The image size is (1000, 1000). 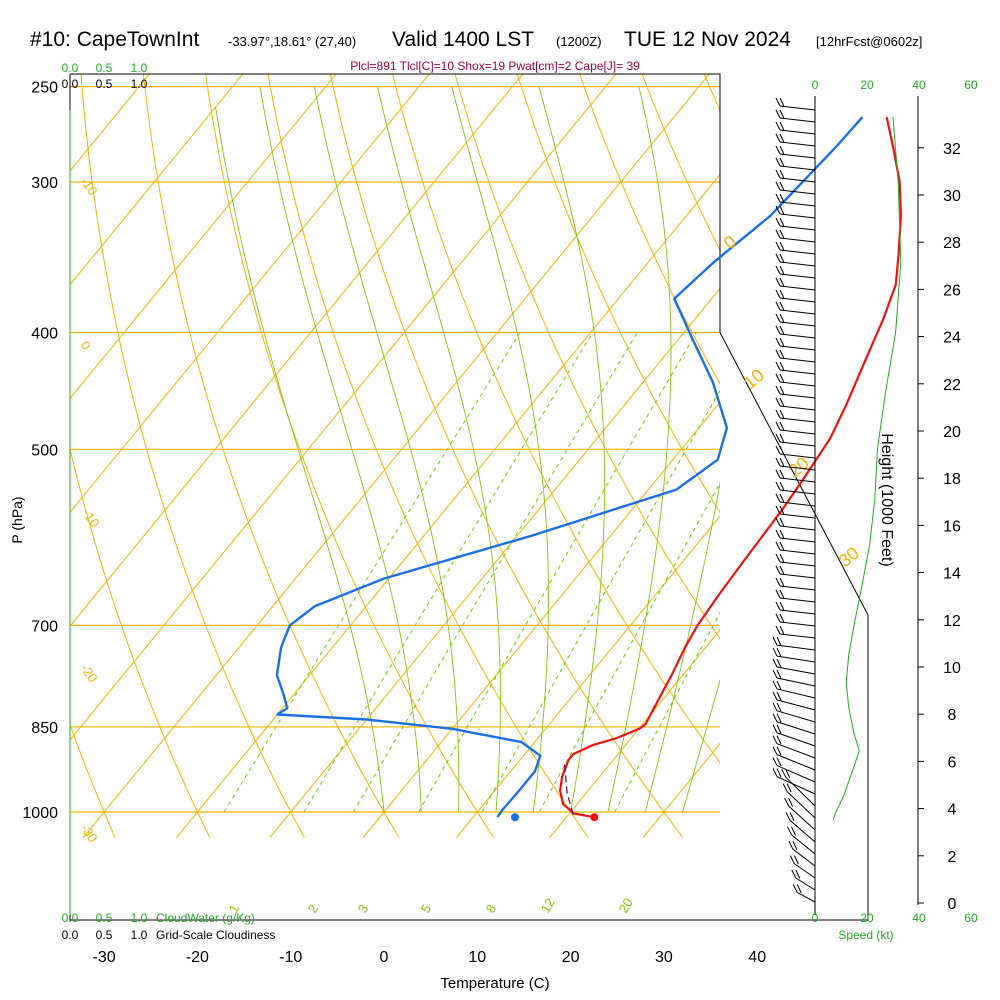 What do you see at coordinates (70, 935) in the screenshot?
I see `cloudiness-scale-label-bottom: 0.0` at bounding box center [70, 935].